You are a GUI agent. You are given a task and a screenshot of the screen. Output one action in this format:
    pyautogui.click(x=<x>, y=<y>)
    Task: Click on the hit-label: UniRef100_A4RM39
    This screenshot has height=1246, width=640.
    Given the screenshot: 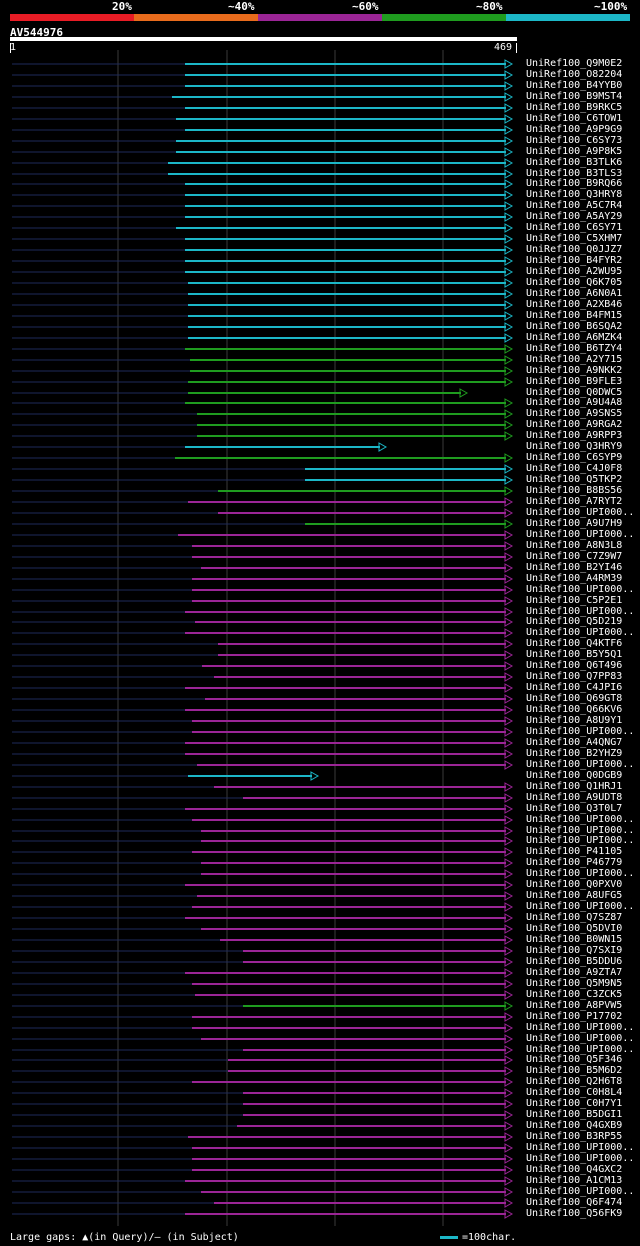 What is the action you would take?
    pyautogui.click(x=574, y=578)
    